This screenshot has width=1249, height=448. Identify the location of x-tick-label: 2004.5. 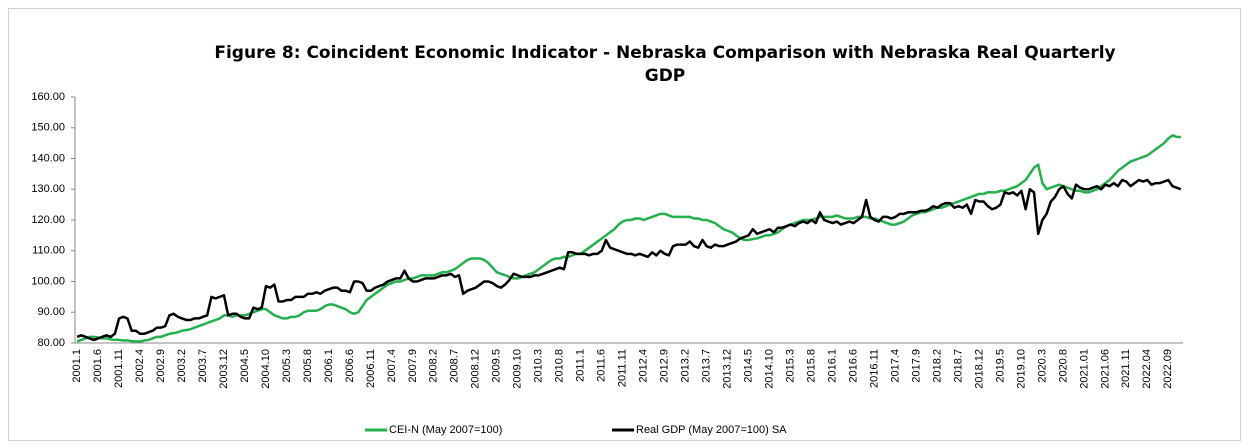
(245, 366).